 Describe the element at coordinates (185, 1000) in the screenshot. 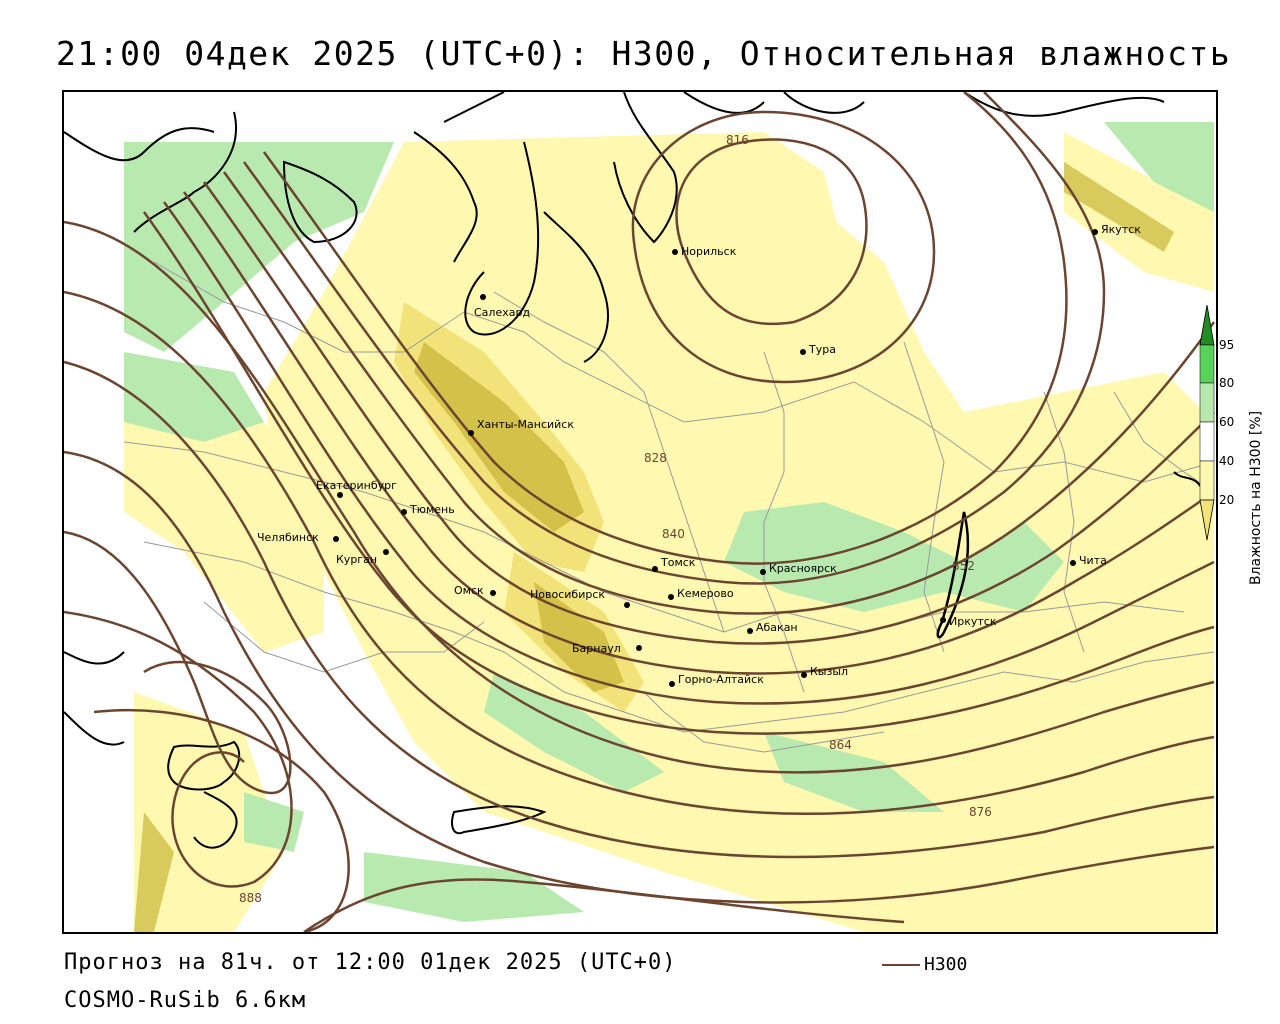

I see `model-name: COSMO-RuSib 6.6км` at that location.